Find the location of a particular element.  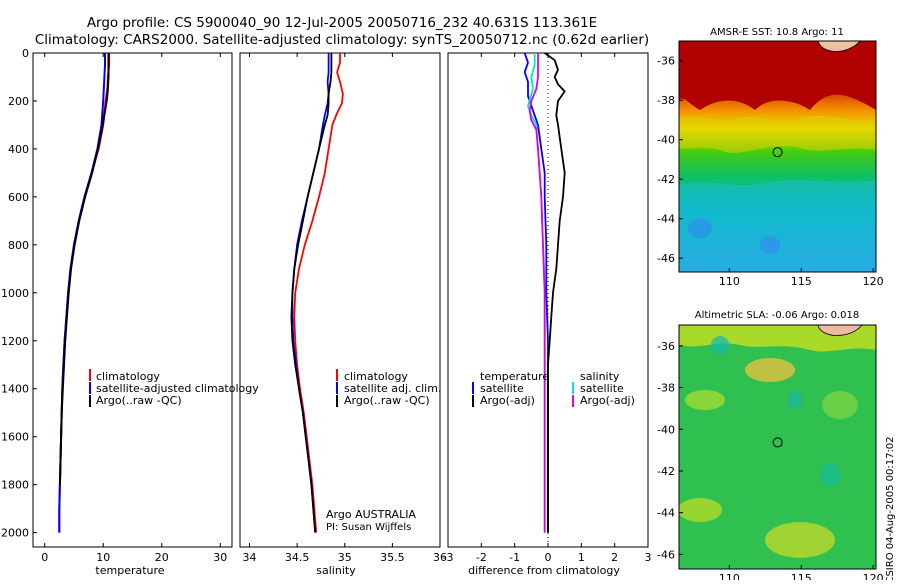

sst-frontal-band is located at coordinates (777, 134).